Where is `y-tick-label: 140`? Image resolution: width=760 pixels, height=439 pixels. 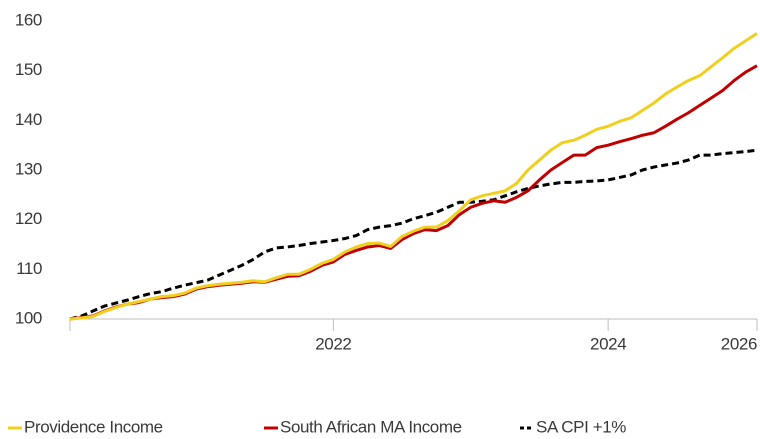
y-tick-label: 140 is located at coordinates (28, 119).